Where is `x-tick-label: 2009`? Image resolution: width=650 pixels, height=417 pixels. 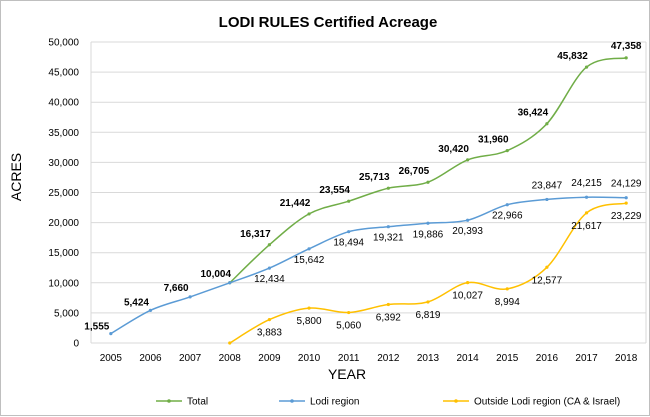
x-tick-label: 2009 is located at coordinates (269, 358).